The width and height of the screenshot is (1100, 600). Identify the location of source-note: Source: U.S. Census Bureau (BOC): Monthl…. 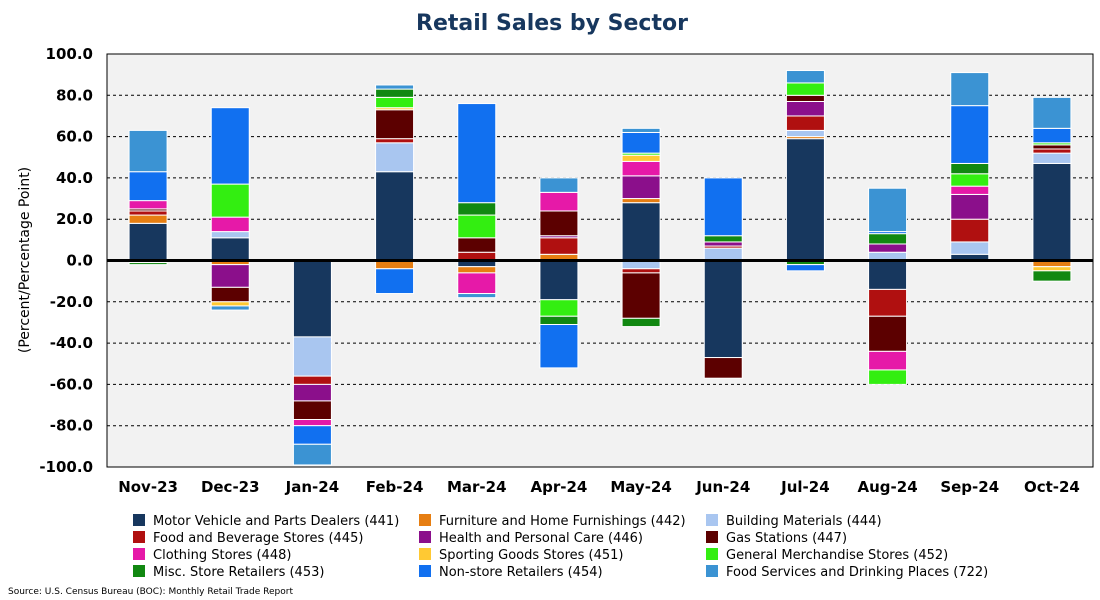
(150, 592).